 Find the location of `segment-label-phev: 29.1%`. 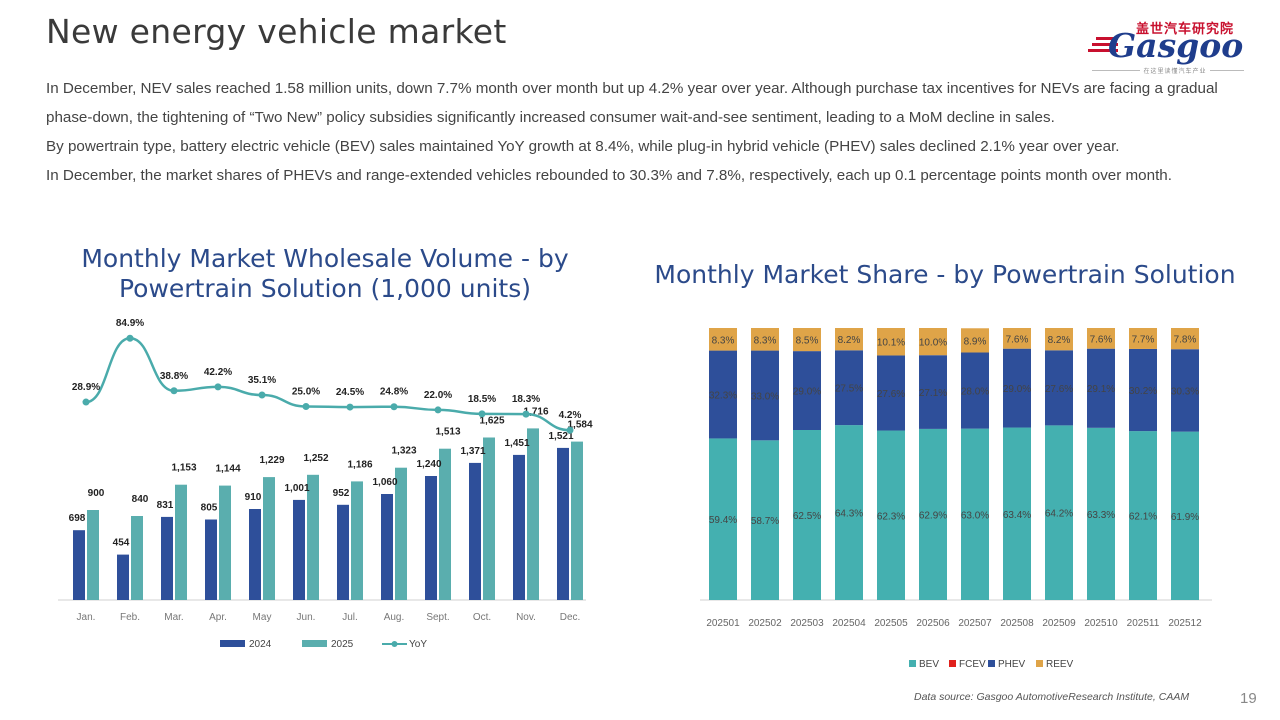

segment-label-phev: 29.1% is located at coordinates (1101, 389).